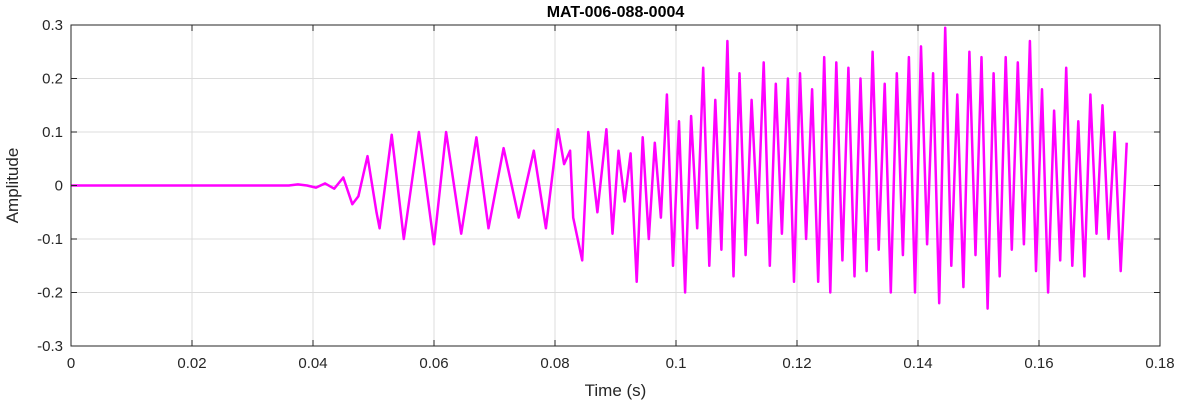  Describe the element at coordinates (676, 363) in the screenshot. I see `x-tick-label: 0.1` at that location.